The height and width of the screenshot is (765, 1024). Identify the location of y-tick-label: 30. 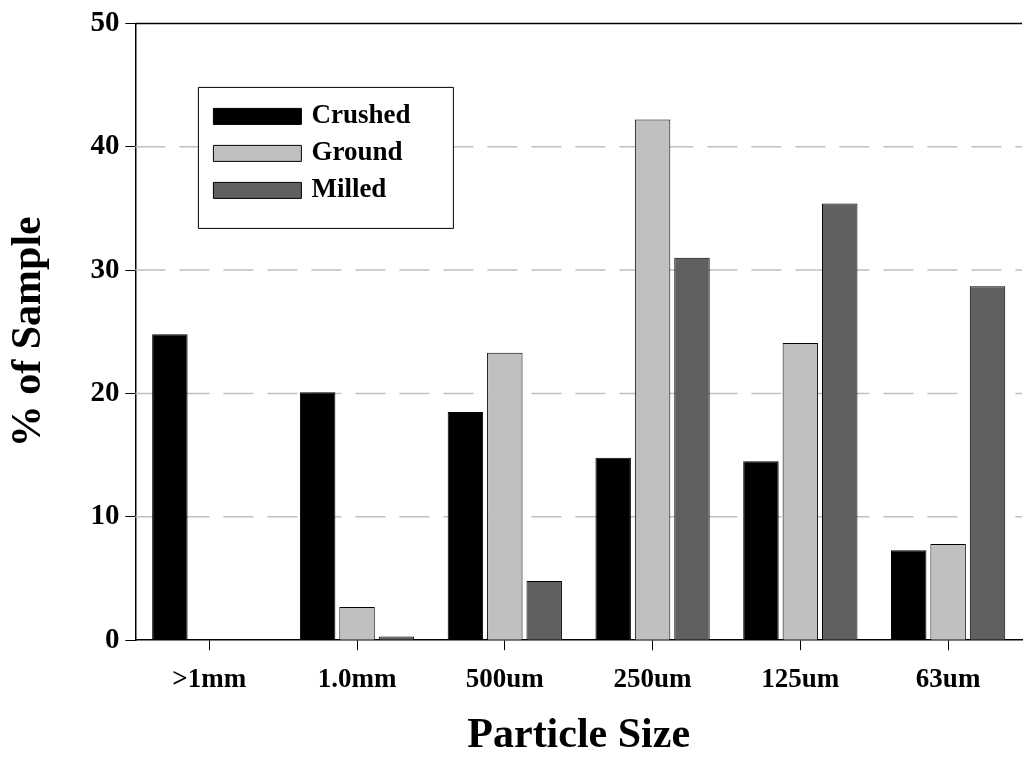
(105, 267).